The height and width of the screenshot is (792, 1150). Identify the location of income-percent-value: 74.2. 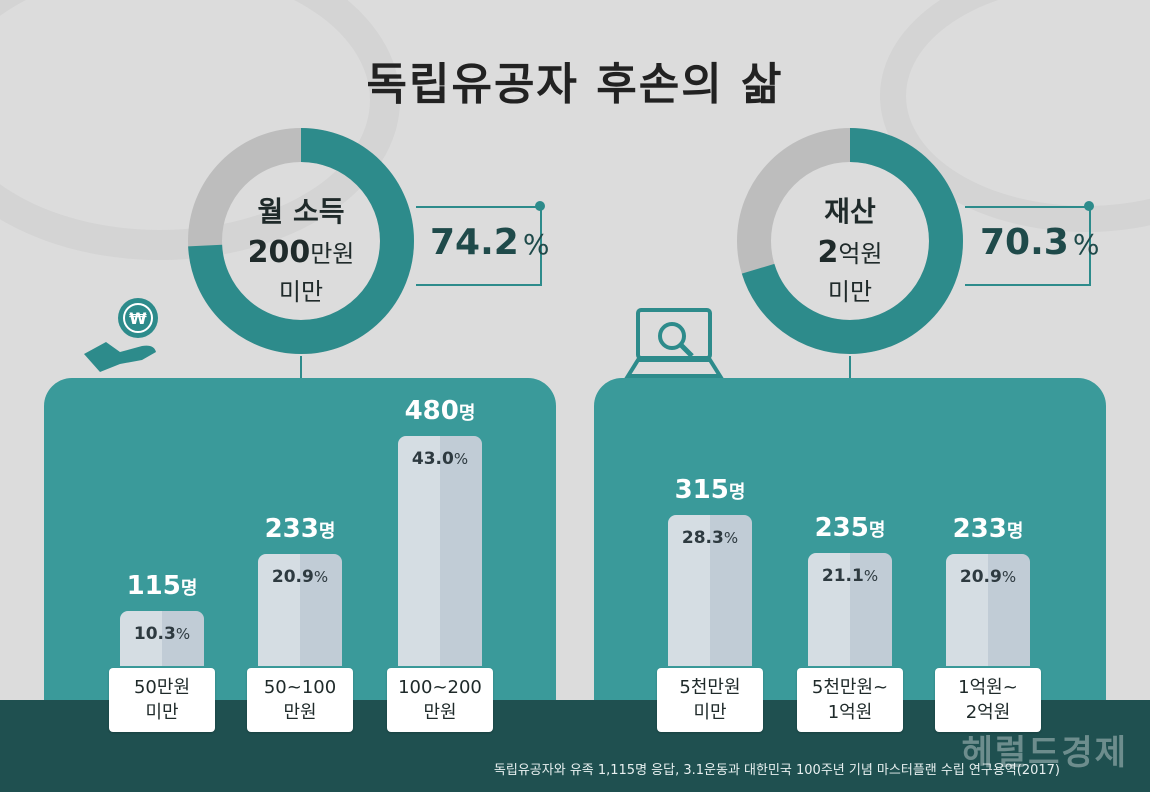
(474, 242).